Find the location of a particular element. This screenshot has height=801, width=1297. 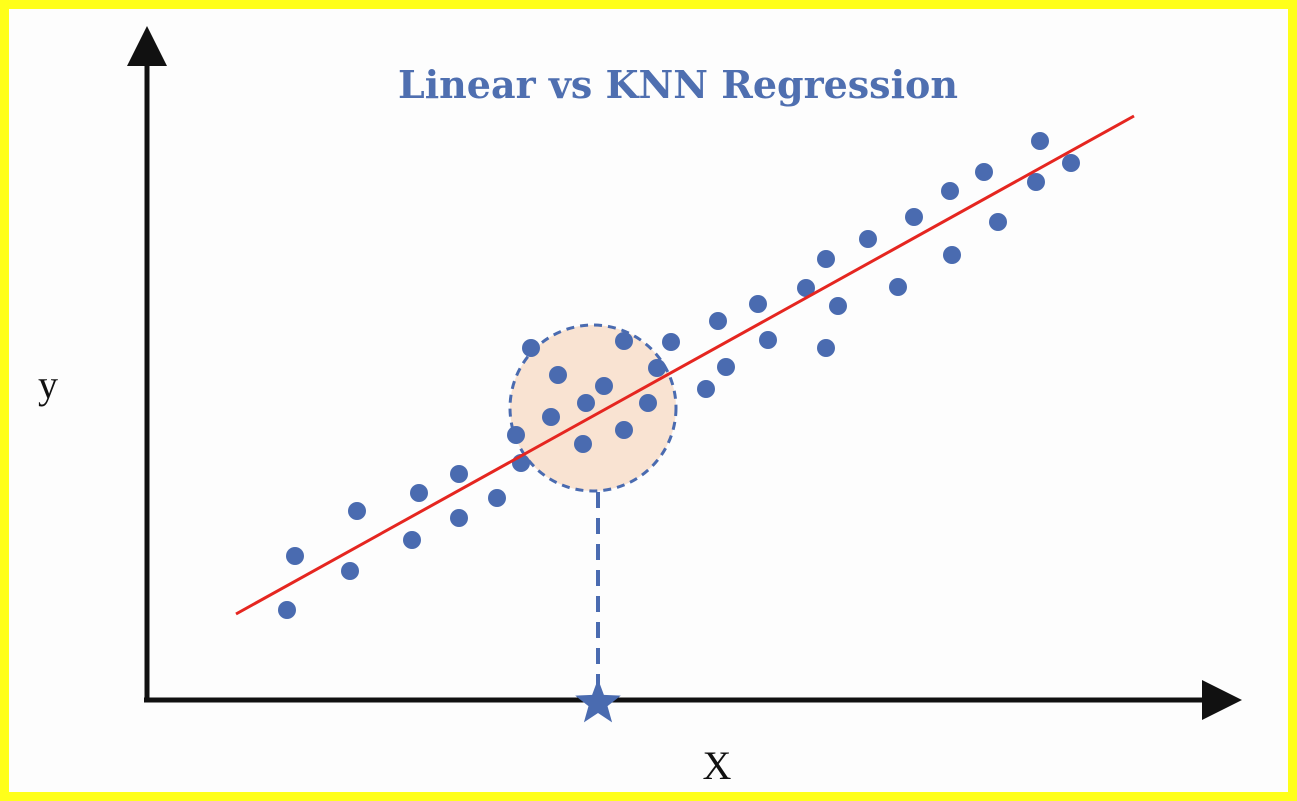

diagram-title: Linear vs KNN Regression is located at coordinates (678, 84).